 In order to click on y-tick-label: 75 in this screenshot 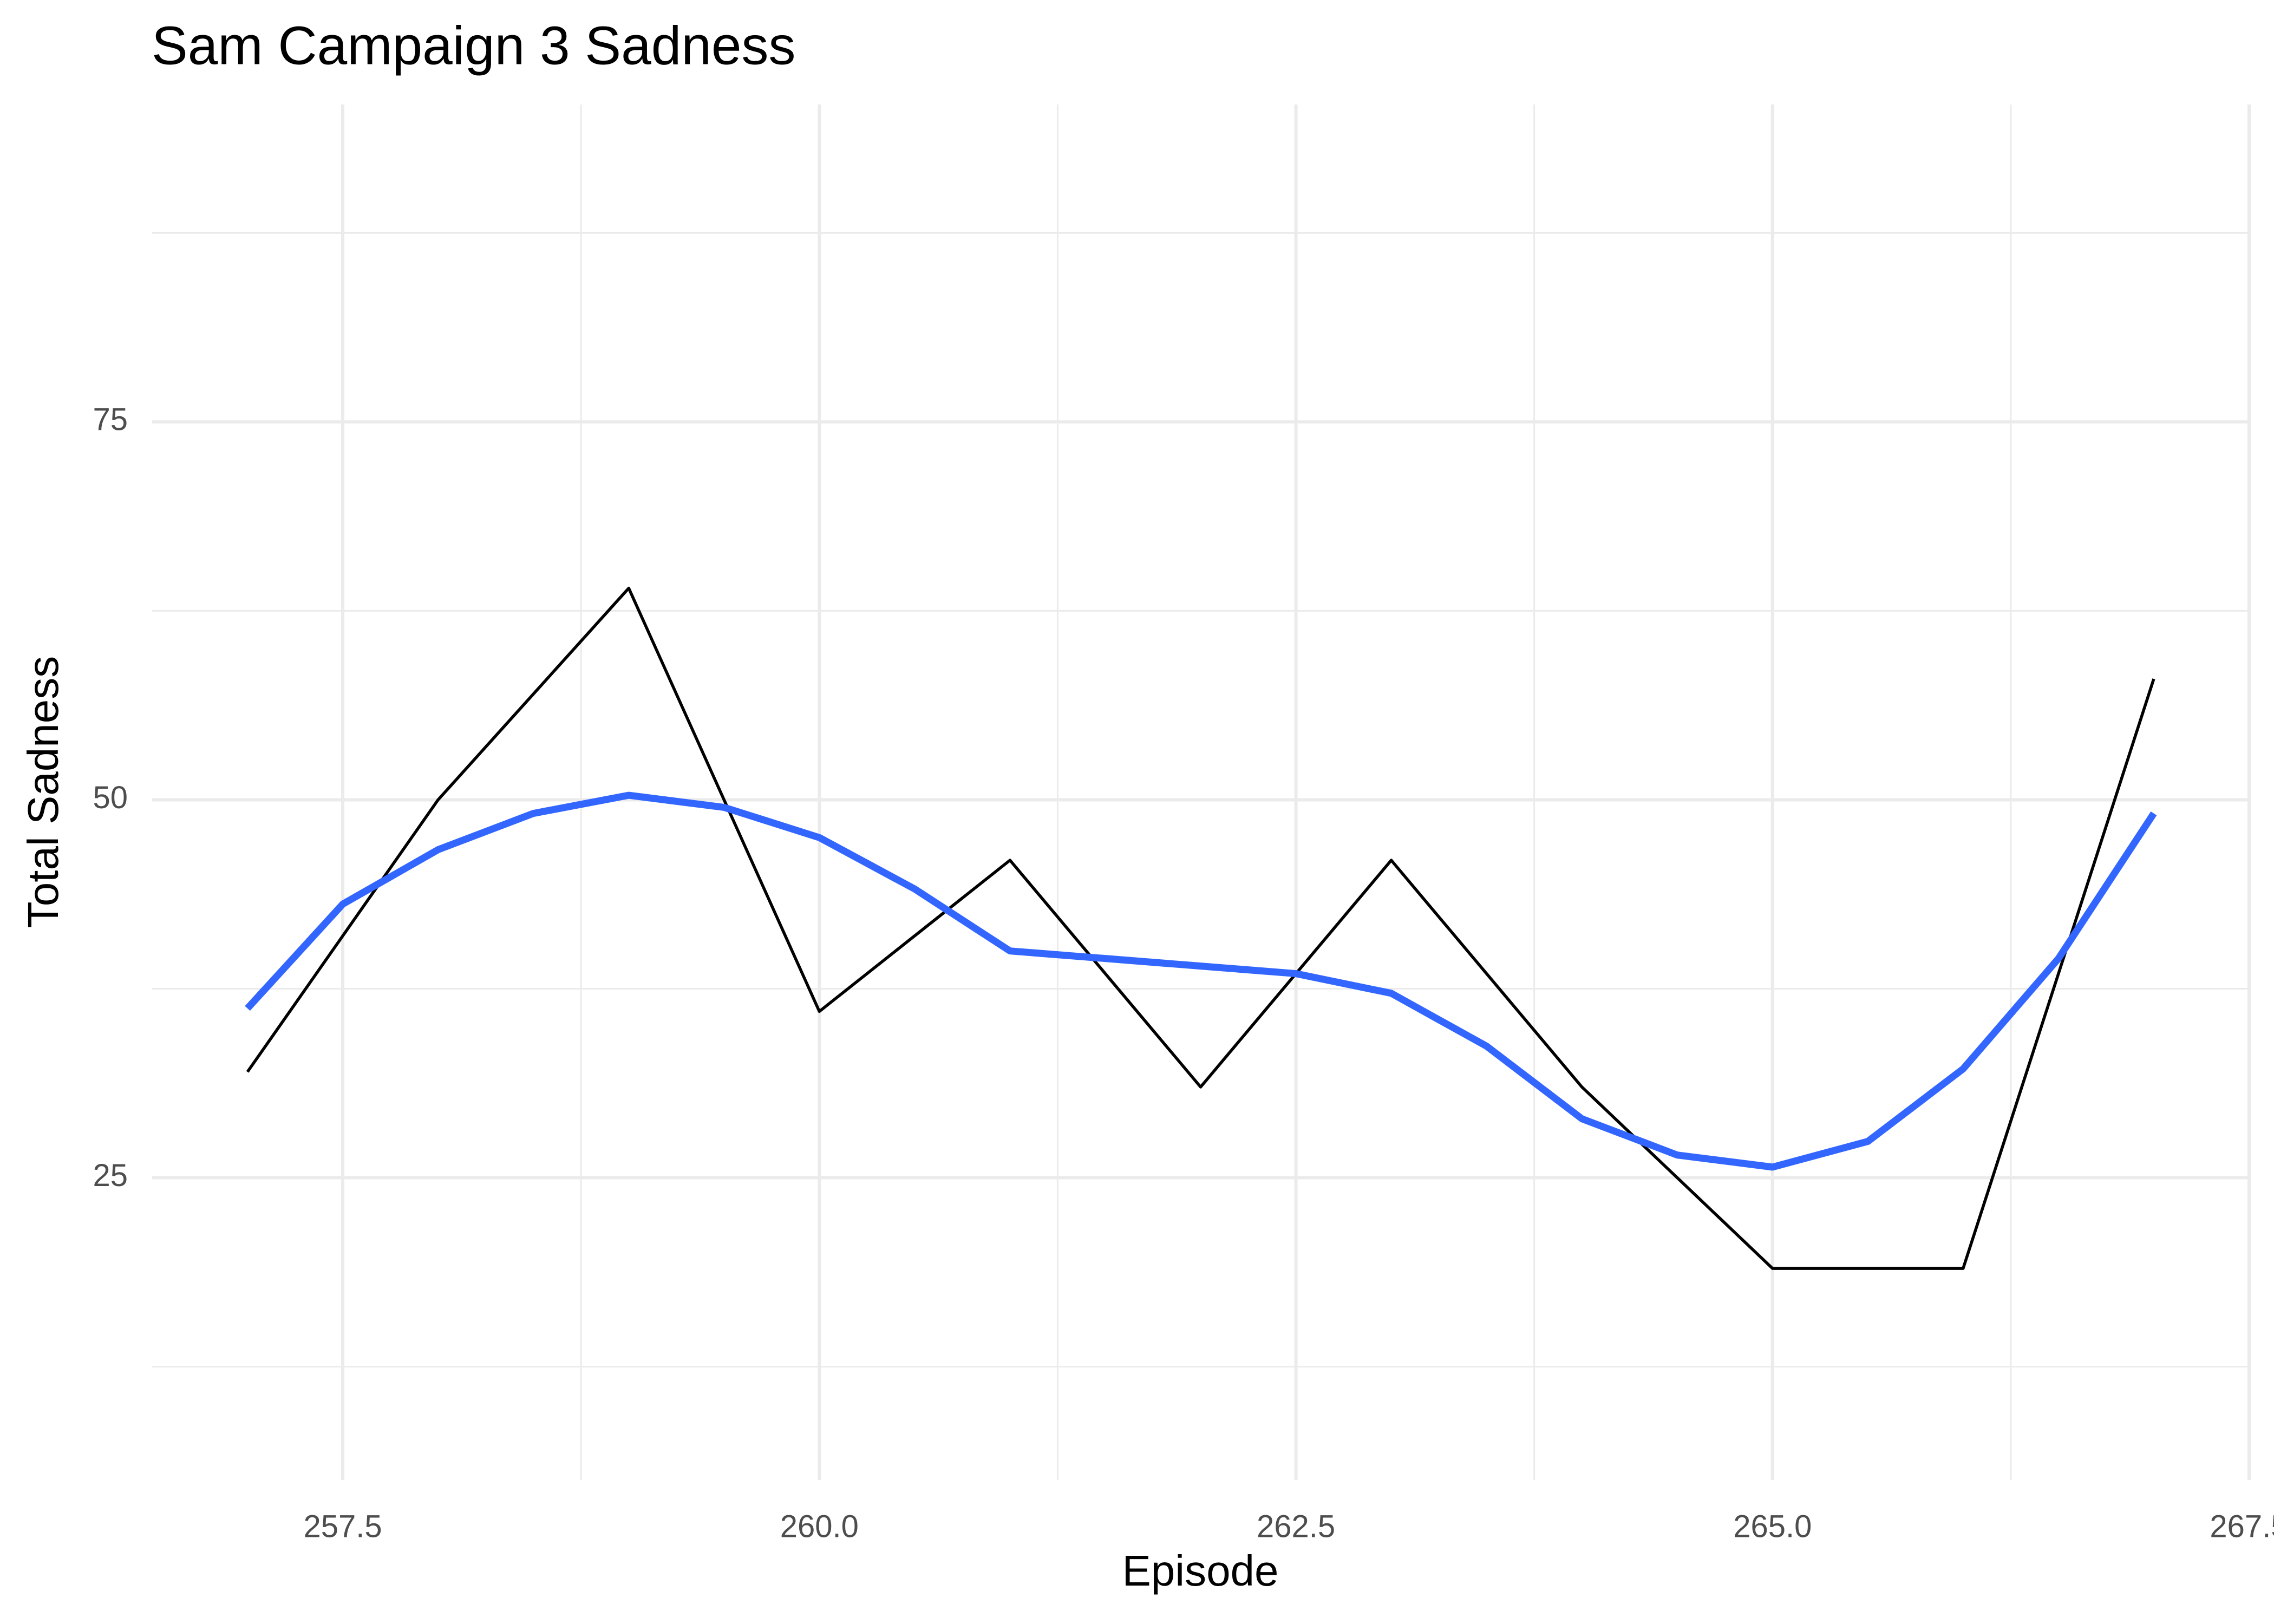, I will do `click(111, 419)`.